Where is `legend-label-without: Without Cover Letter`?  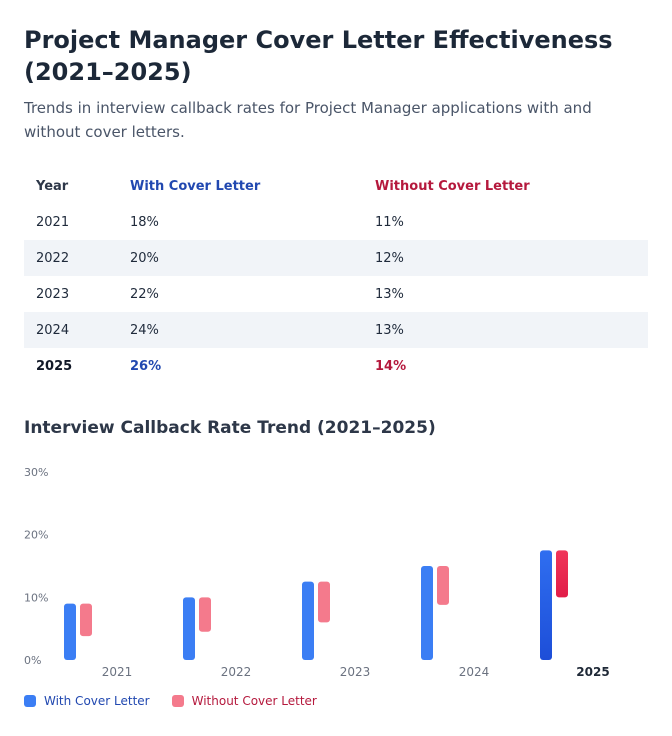 legend-label-without: Without Cover Letter is located at coordinates (254, 701).